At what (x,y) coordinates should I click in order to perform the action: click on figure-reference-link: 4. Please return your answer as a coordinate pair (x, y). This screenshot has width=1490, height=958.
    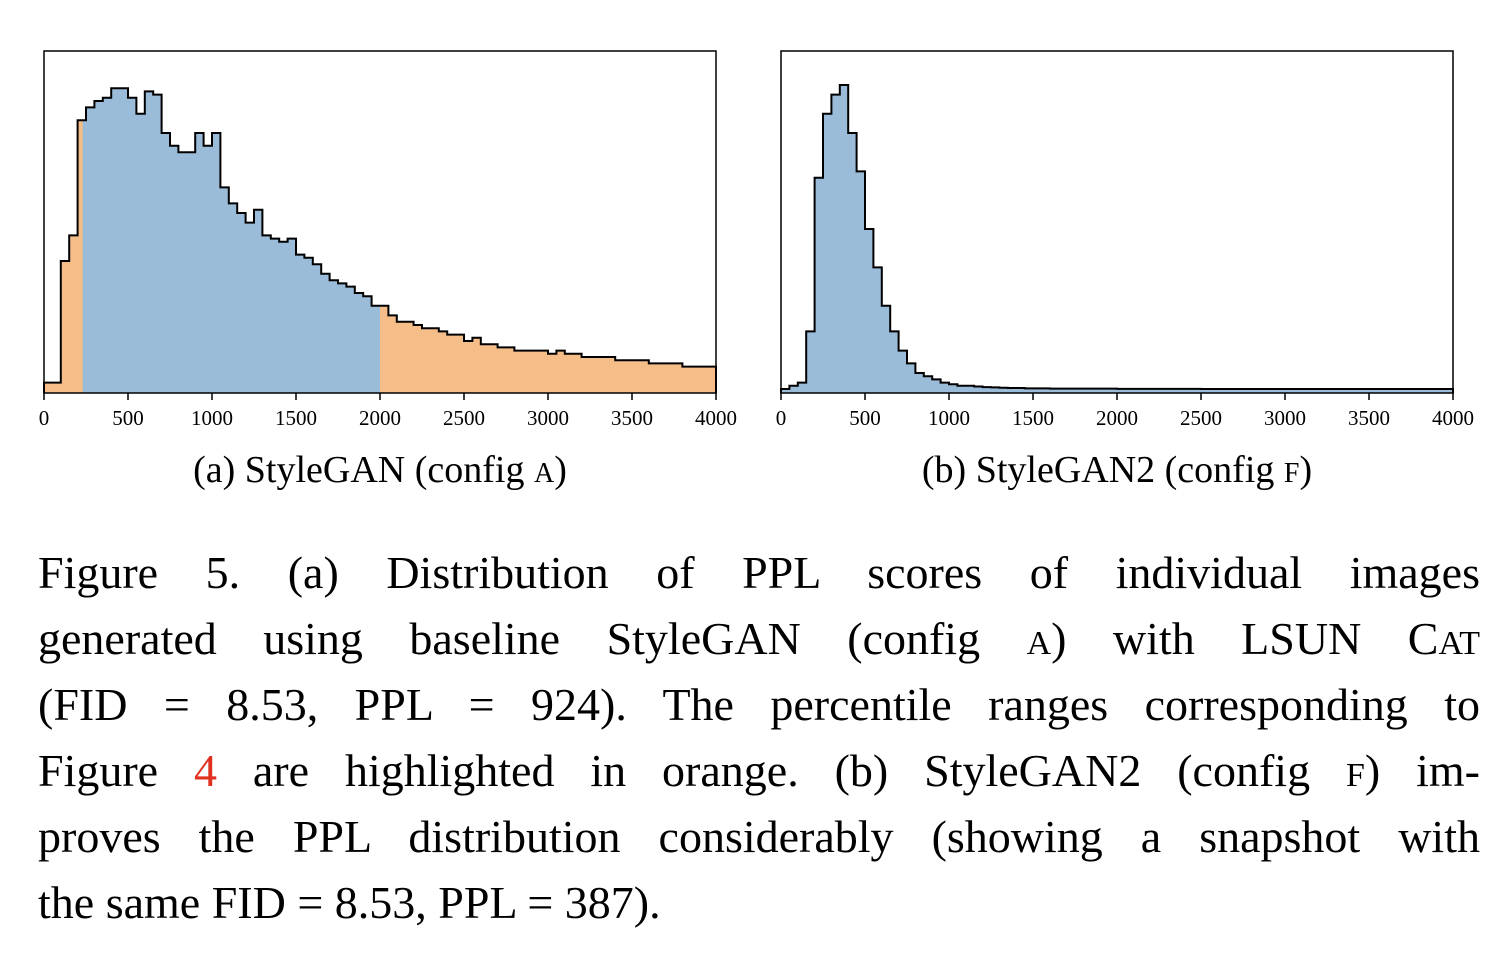
    Looking at the image, I should click on (205, 770).